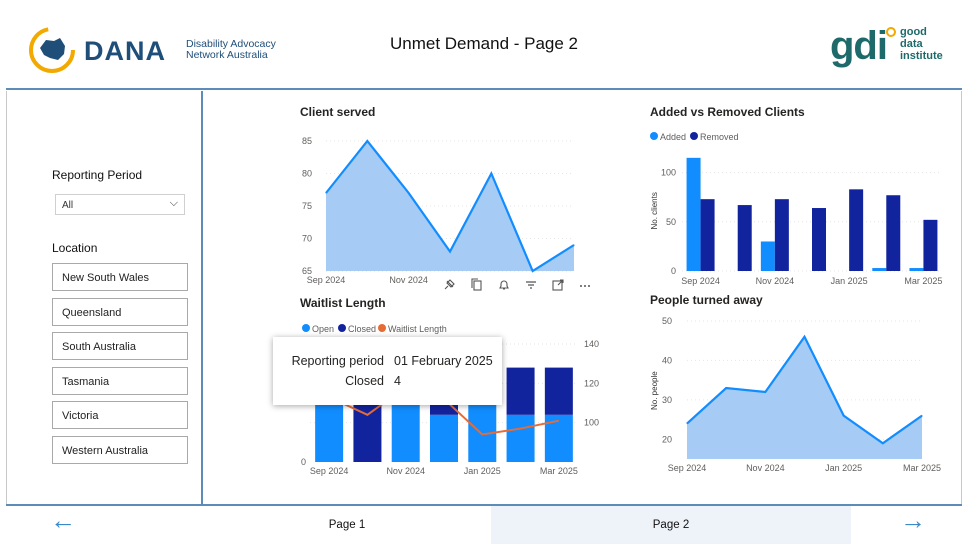 This screenshot has height=551, width=968. I want to click on location-button: Tasmania, so click(120, 380).